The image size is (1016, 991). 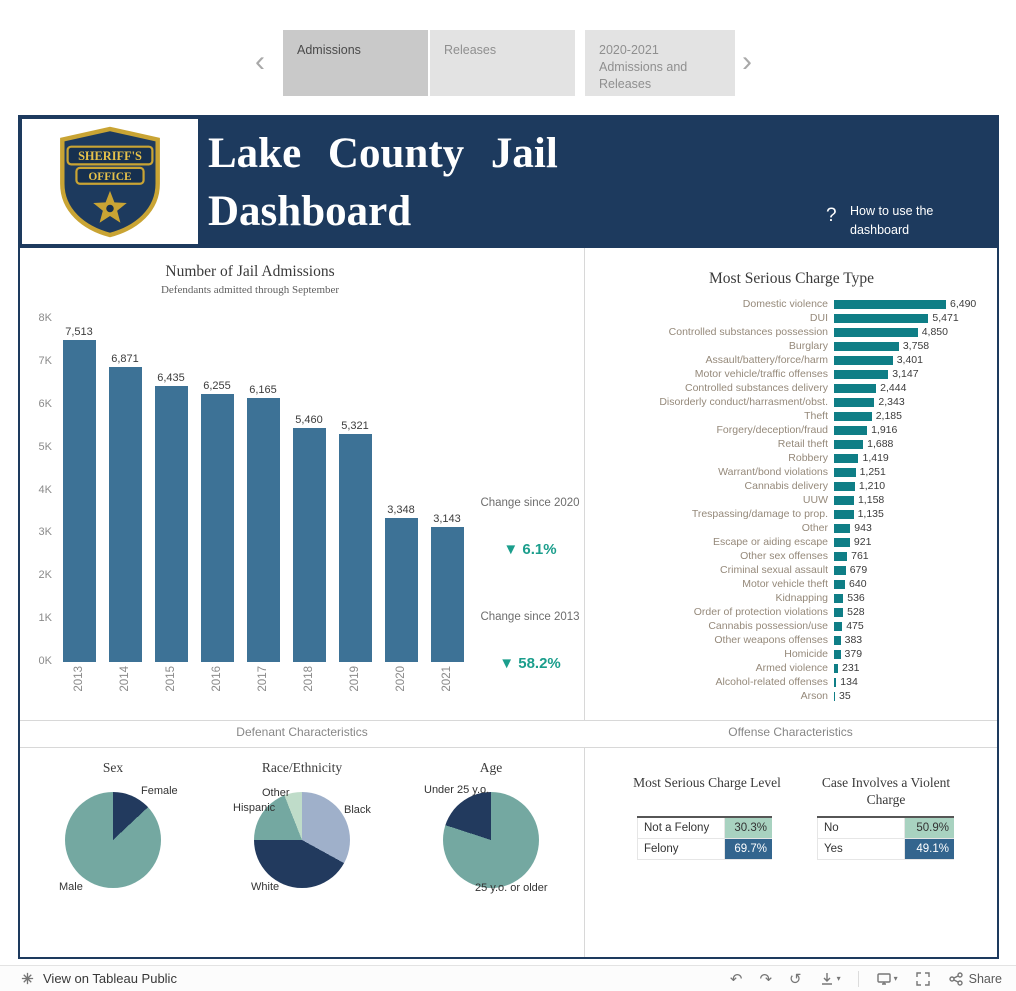 I want to click on table-value-cell: 50.9%, so click(x=929, y=828).